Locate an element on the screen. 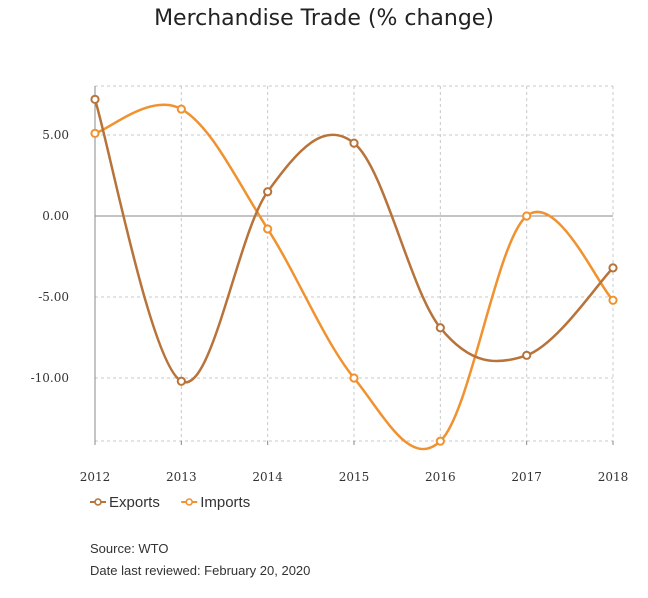  legend-label: Exports is located at coordinates (134, 502).